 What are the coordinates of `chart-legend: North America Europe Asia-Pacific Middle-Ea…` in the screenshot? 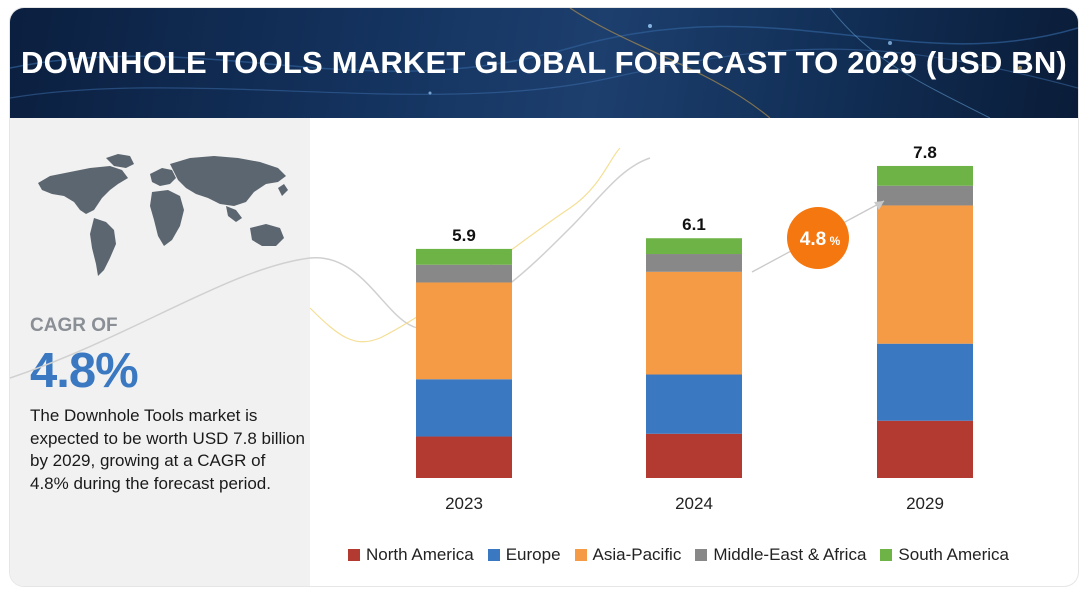 It's located at (678, 555).